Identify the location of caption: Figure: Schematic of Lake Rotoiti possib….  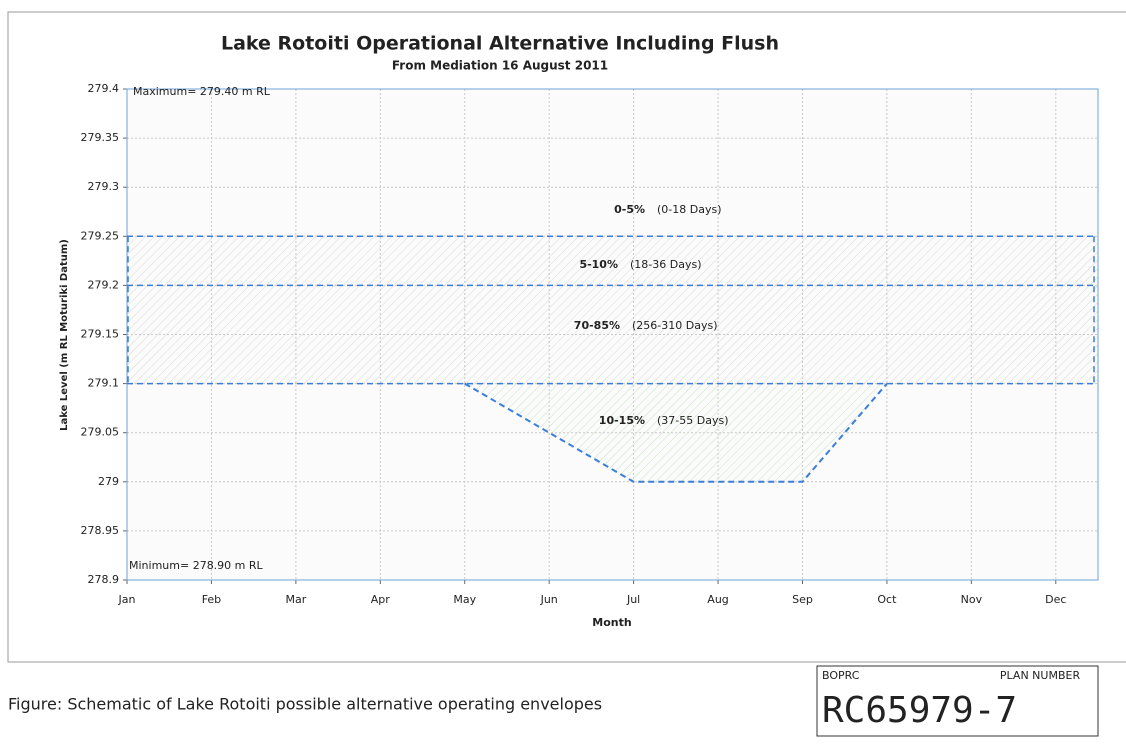
(305, 704).